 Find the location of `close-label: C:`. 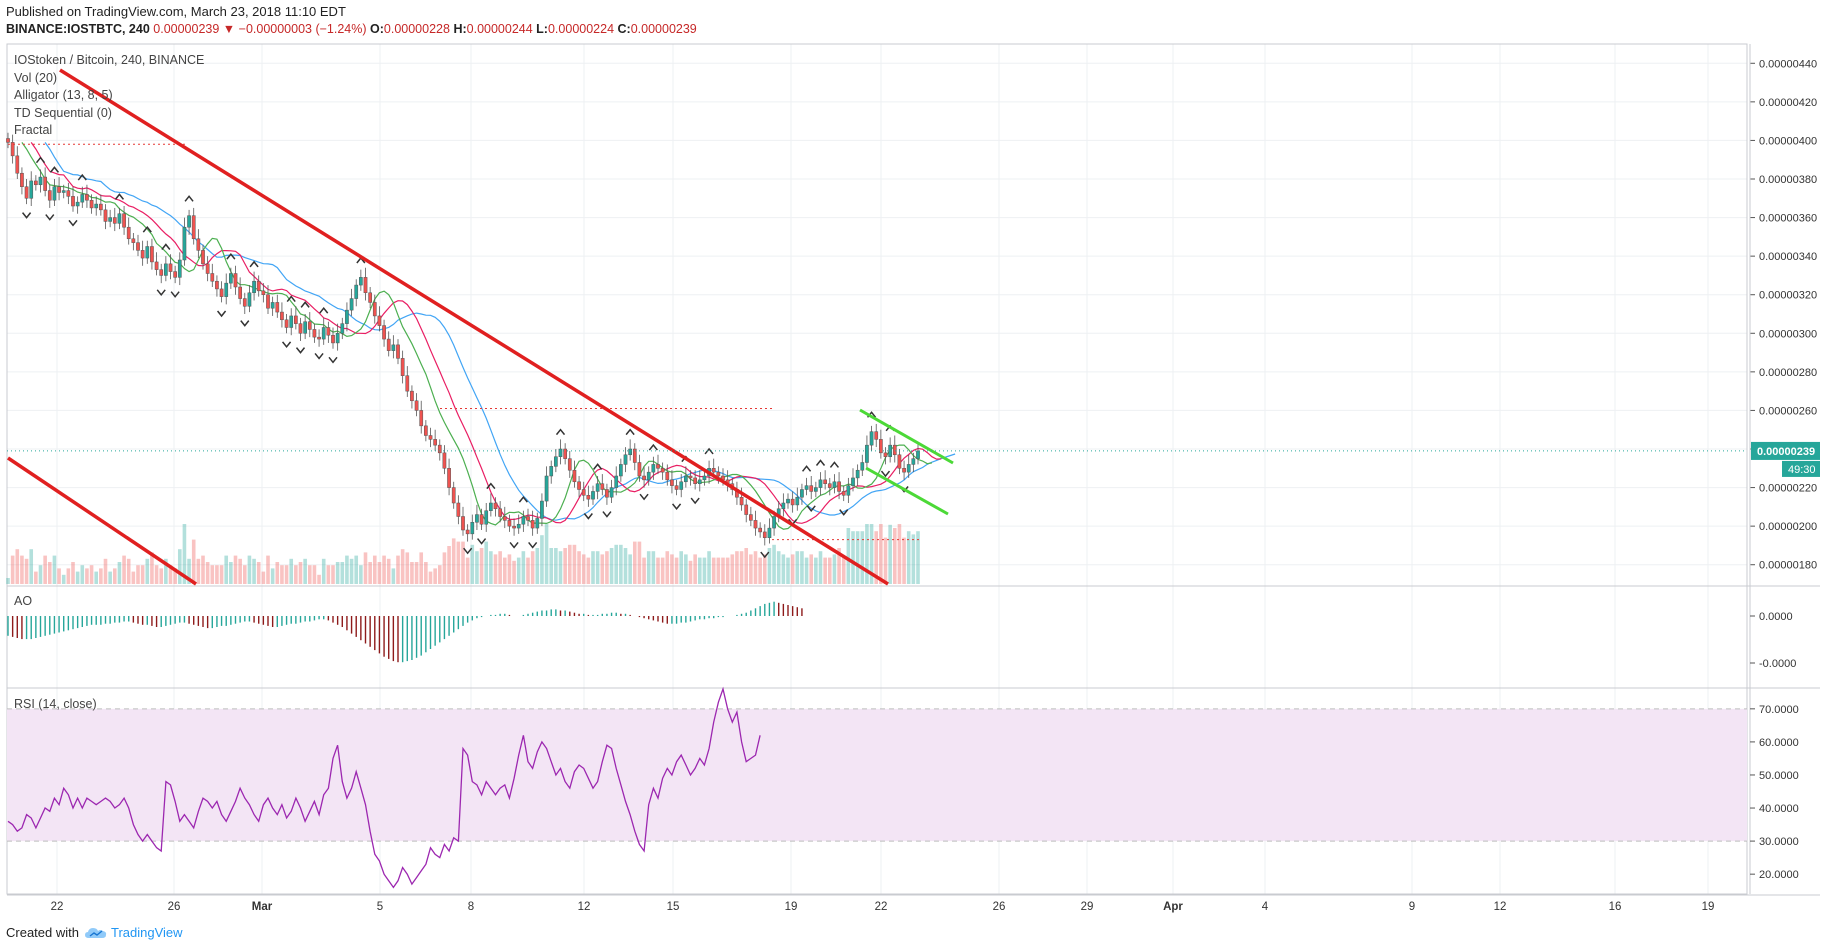

close-label: C: is located at coordinates (624, 29).